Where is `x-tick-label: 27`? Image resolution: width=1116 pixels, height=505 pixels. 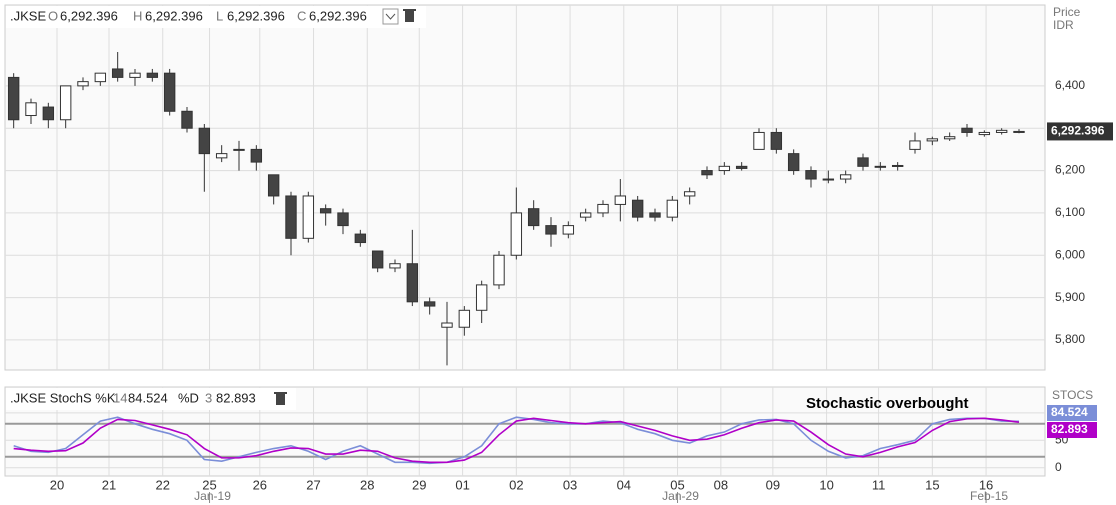
x-tick-label: 27 is located at coordinates (313, 484).